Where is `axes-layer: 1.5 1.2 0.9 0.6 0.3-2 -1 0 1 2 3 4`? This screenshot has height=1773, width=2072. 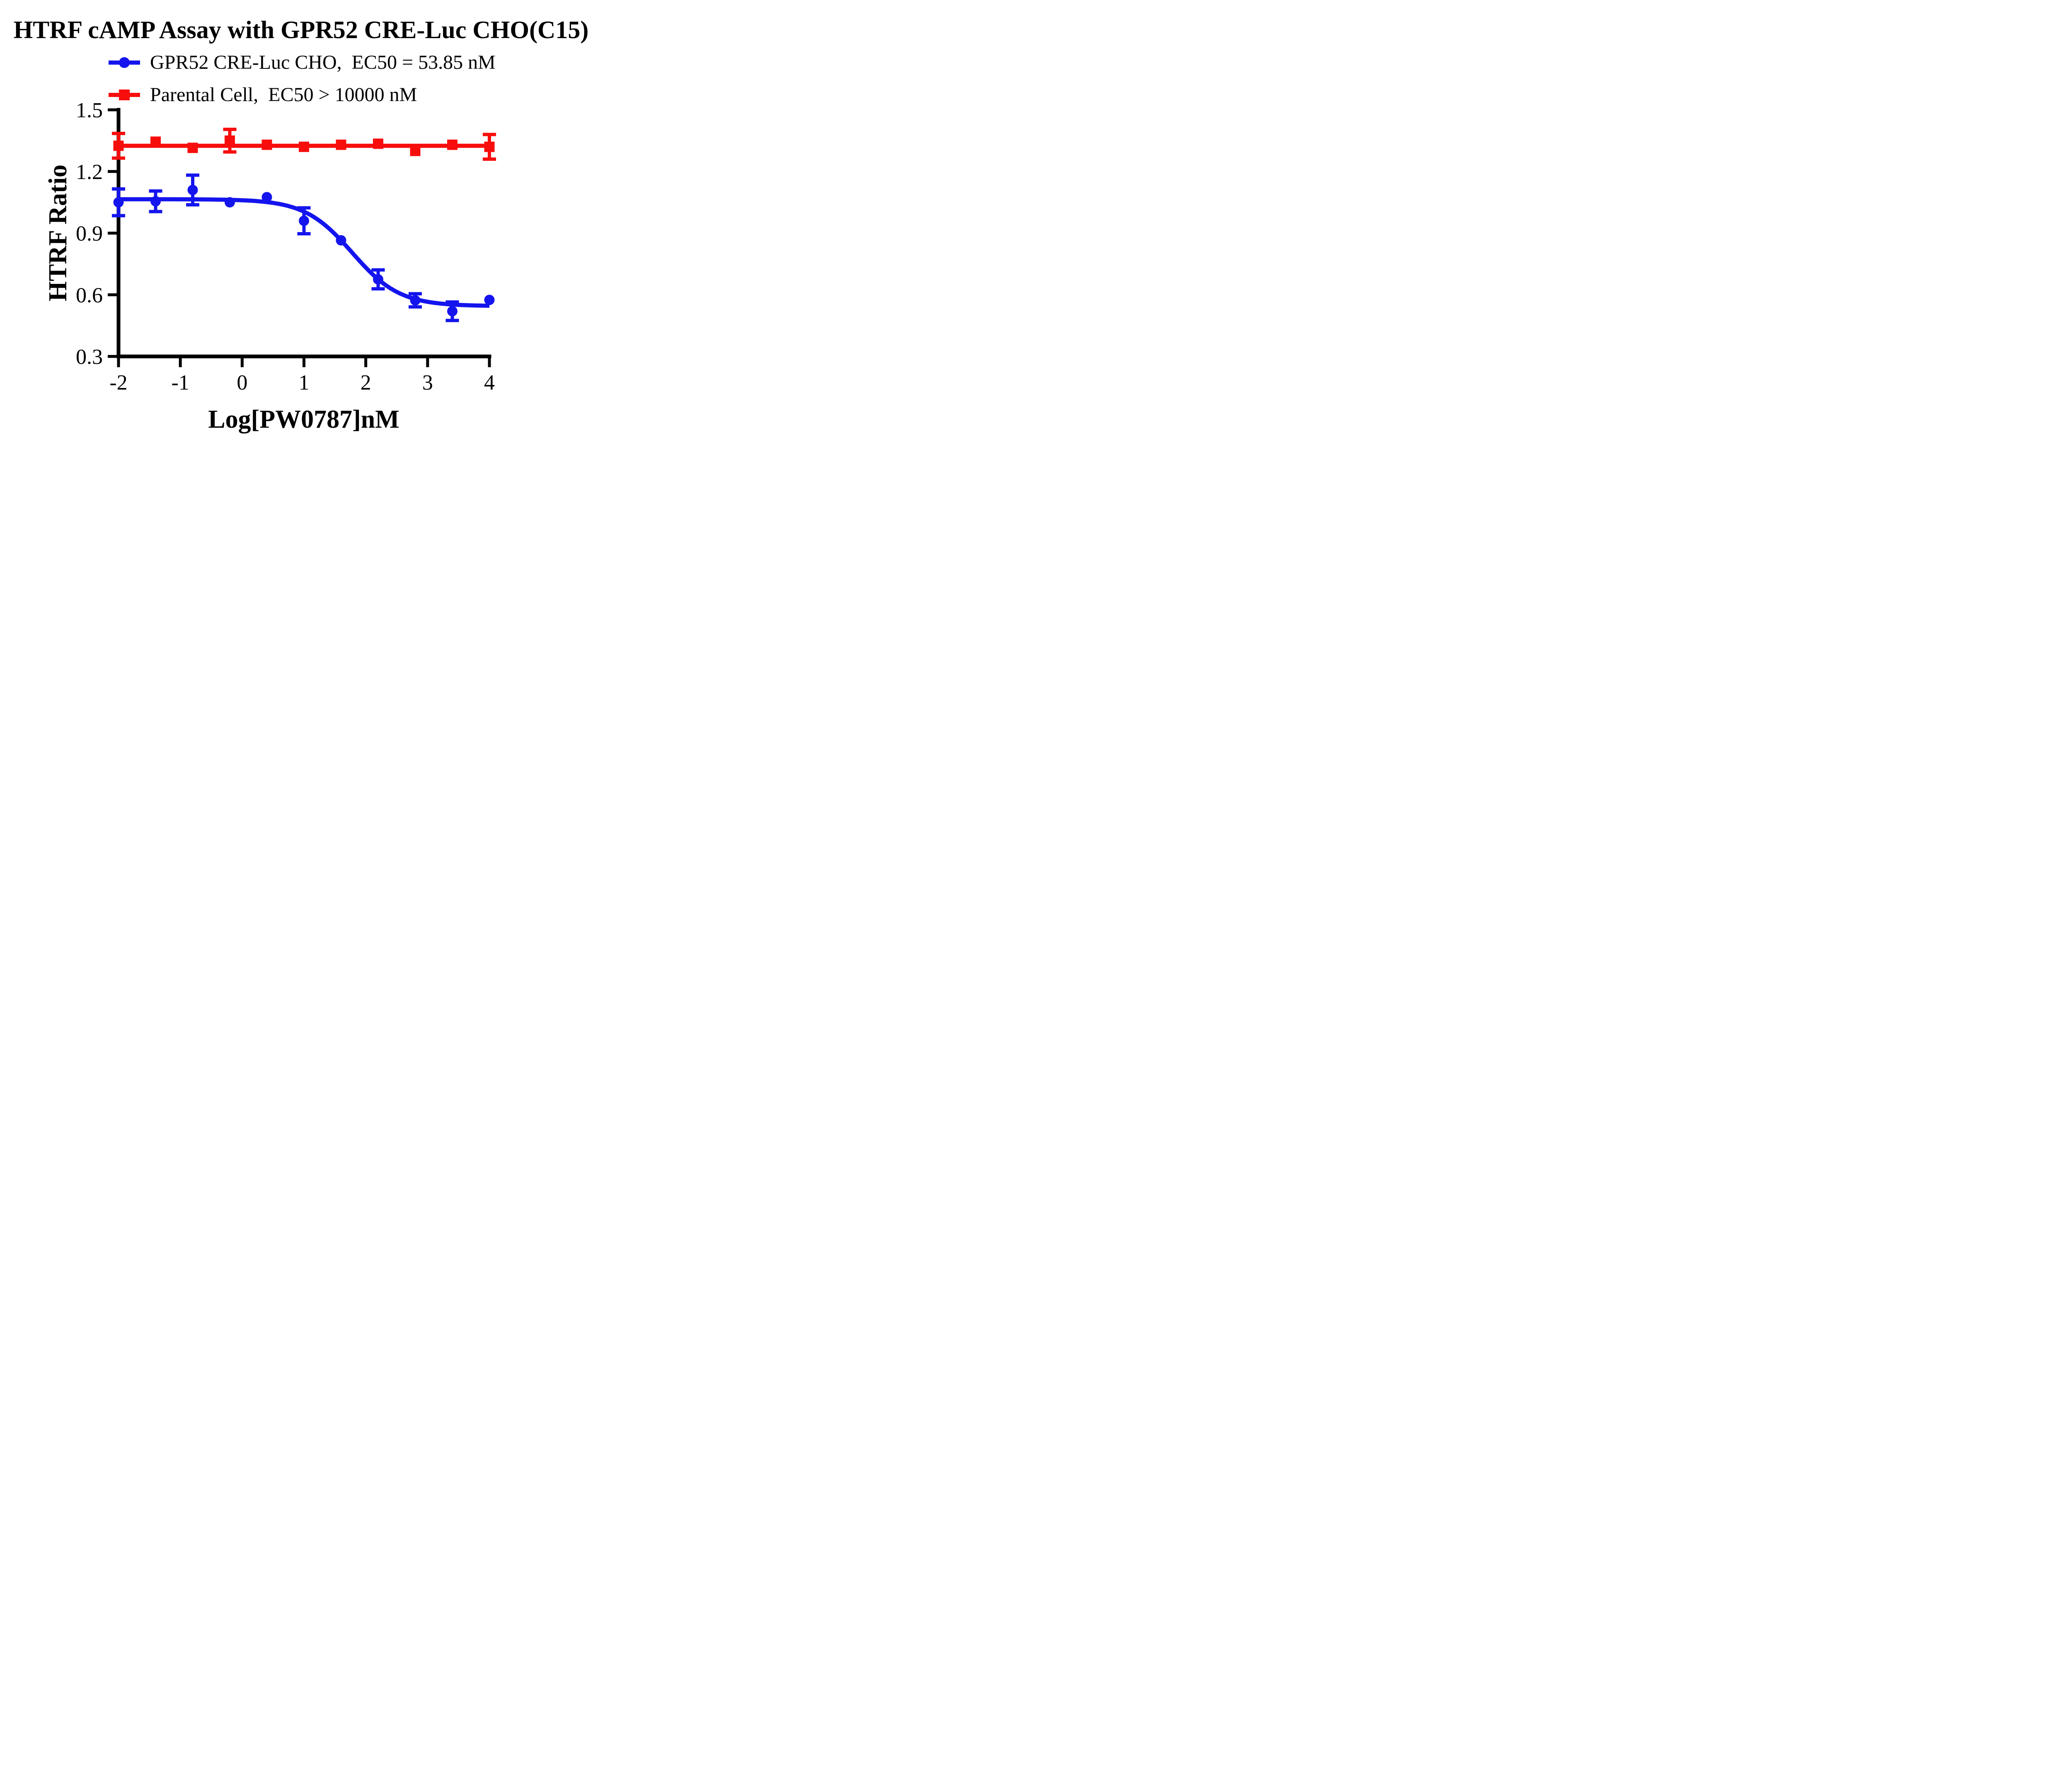
axes-layer: 1.5 1.2 0.9 0.6 0.3-2 -1 0 1 2 3 4 is located at coordinates (285, 247).